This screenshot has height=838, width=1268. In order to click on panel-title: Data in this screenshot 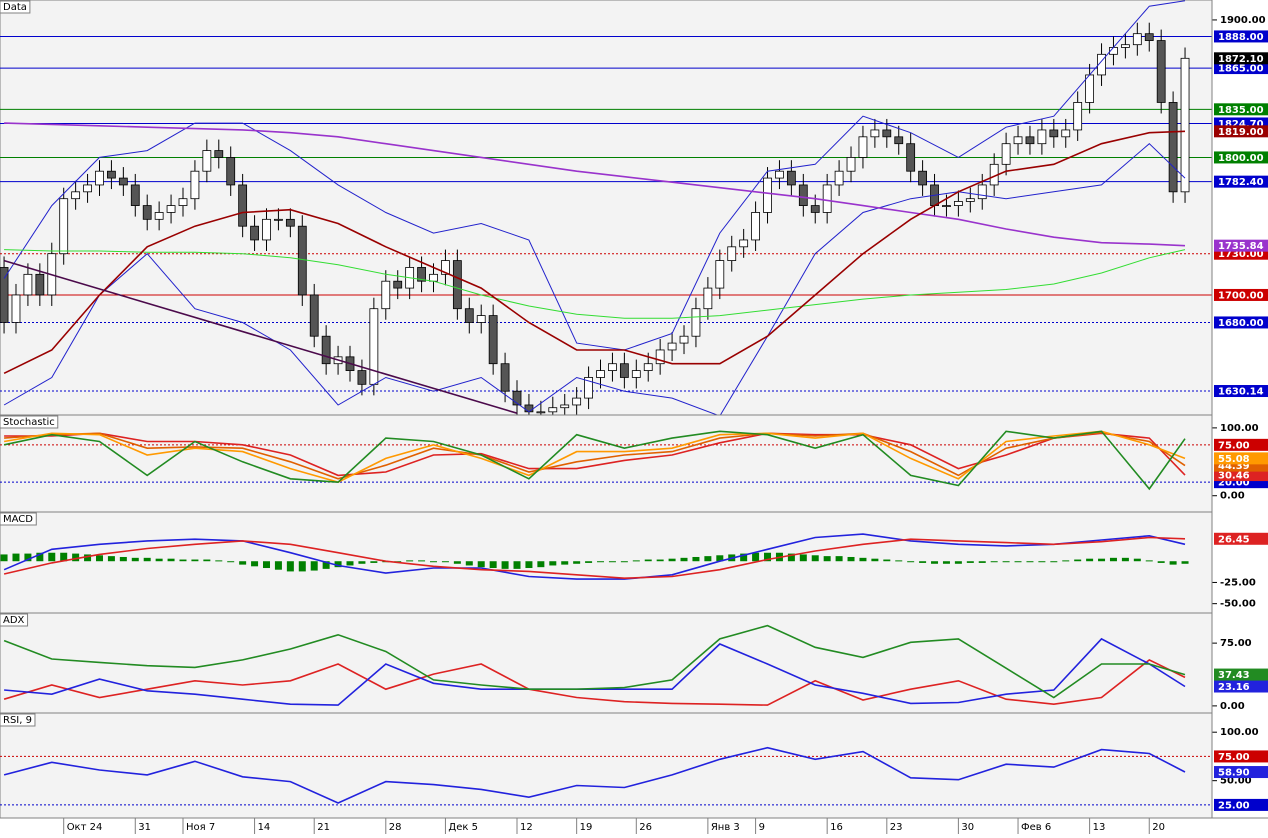, I will do `click(15, 7)`.